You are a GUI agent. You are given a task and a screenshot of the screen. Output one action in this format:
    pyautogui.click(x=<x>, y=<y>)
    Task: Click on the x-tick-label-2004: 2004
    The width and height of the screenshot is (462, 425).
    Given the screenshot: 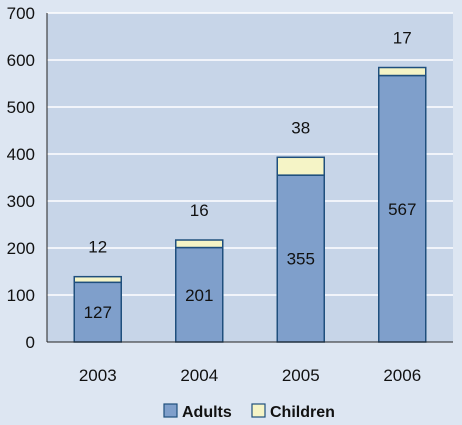 What is the action you would take?
    pyautogui.click(x=199, y=375)
    